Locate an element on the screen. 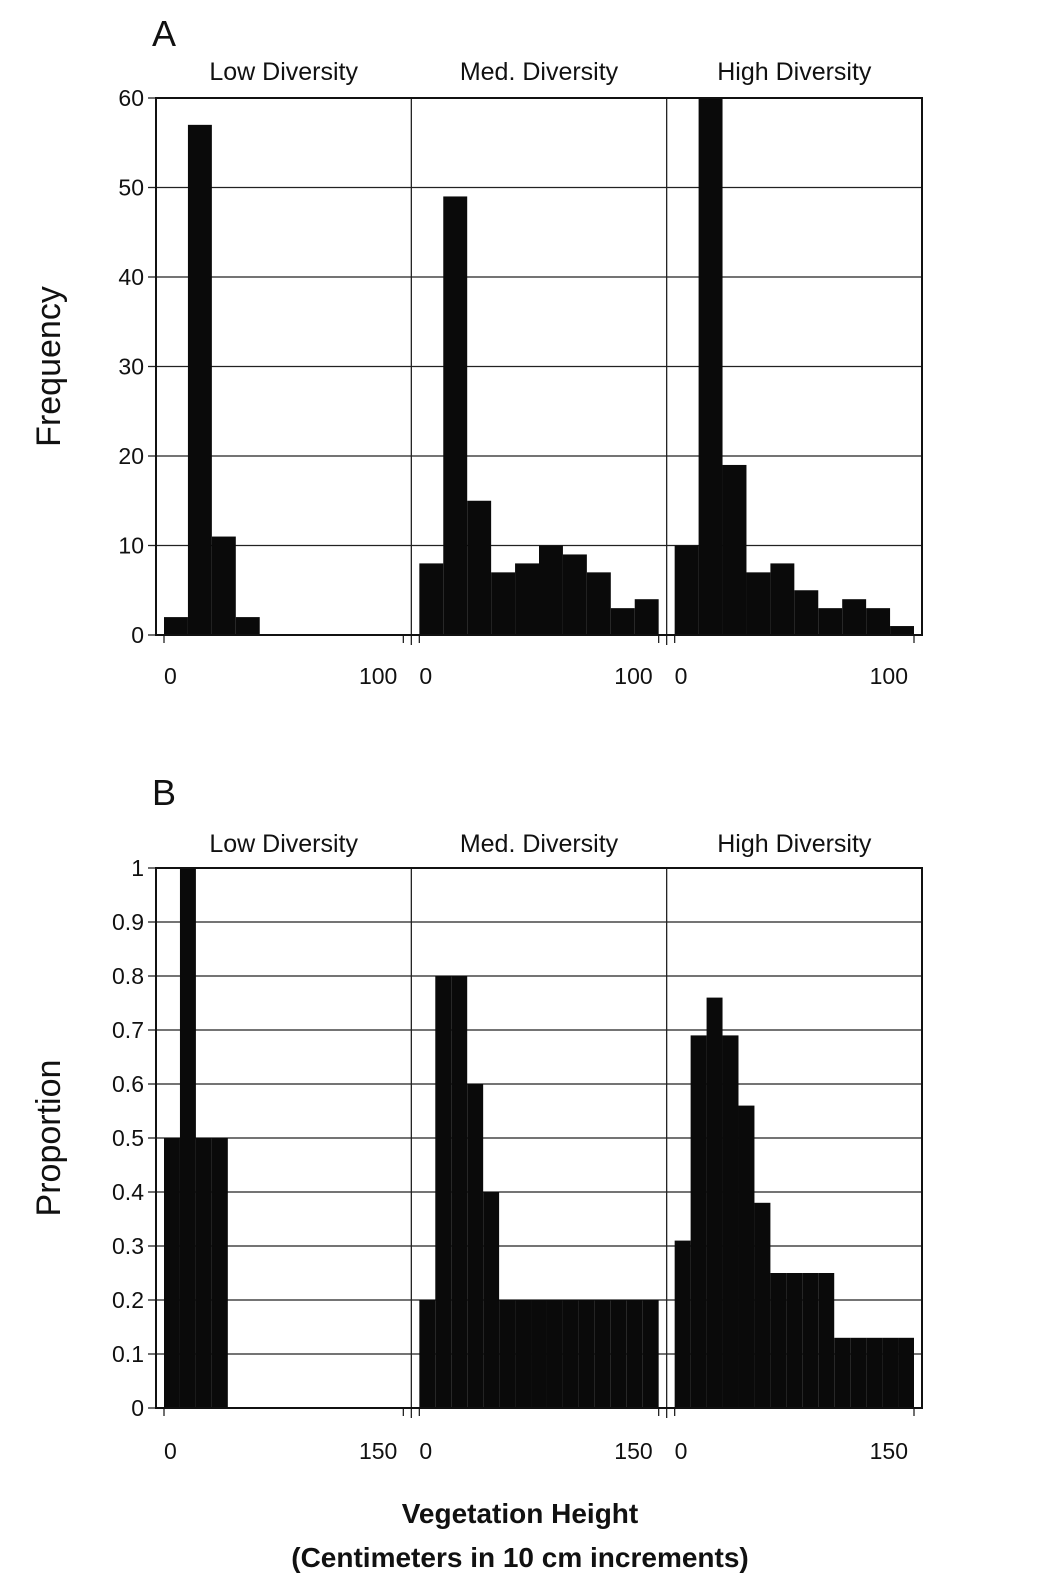 The height and width of the screenshot is (1579, 1037). y-tick-label: 0.3 is located at coordinates (128, 1246).